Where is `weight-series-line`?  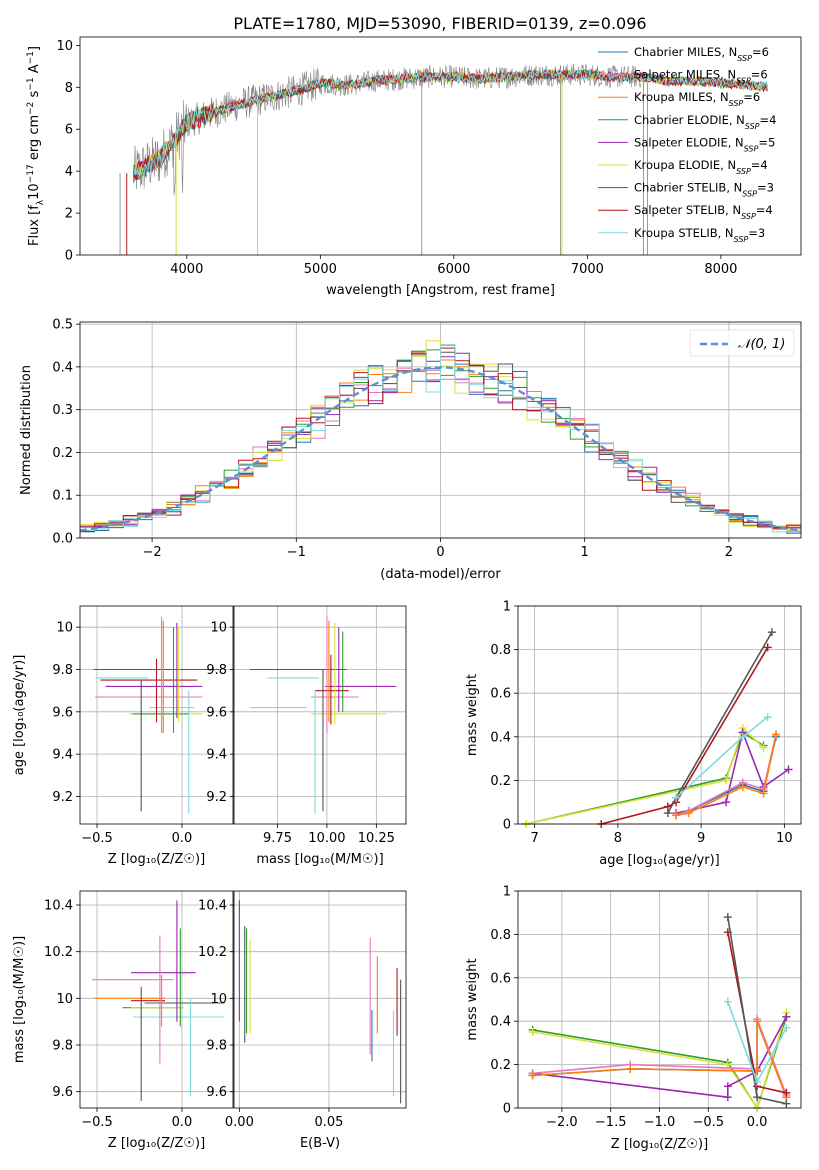
weight-series-line is located at coordinates (645, 775).